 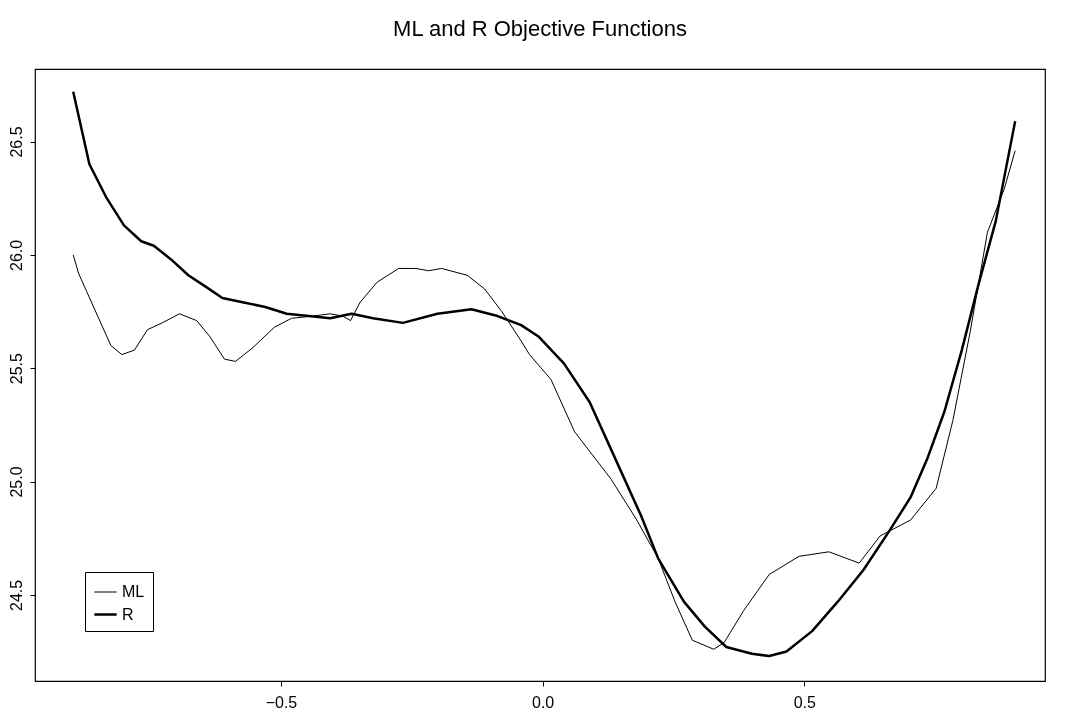 What do you see at coordinates (281, 702) in the screenshot?
I see `x-tick-label: −0.5` at bounding box center [281, 702].